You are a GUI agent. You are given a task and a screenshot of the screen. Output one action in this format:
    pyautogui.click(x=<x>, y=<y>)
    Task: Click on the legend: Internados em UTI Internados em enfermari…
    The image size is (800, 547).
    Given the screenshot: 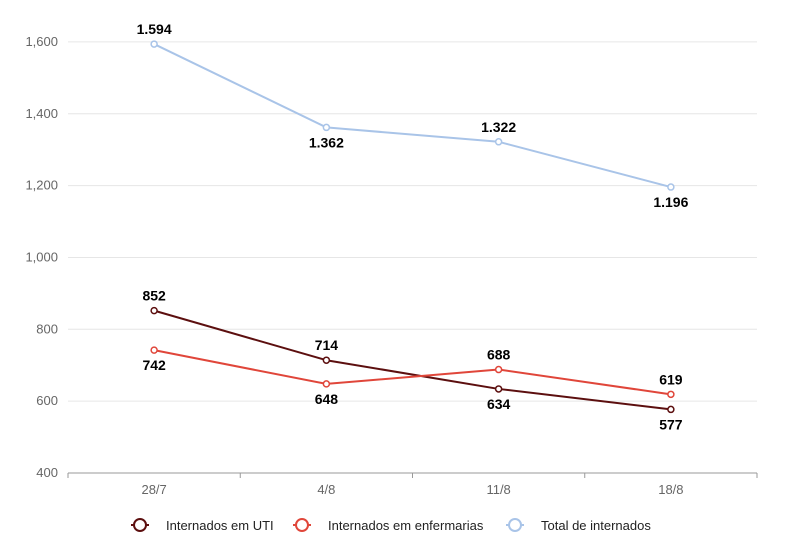 What is the action you would take?
    pyautogui.click(x=391, y=525)
    